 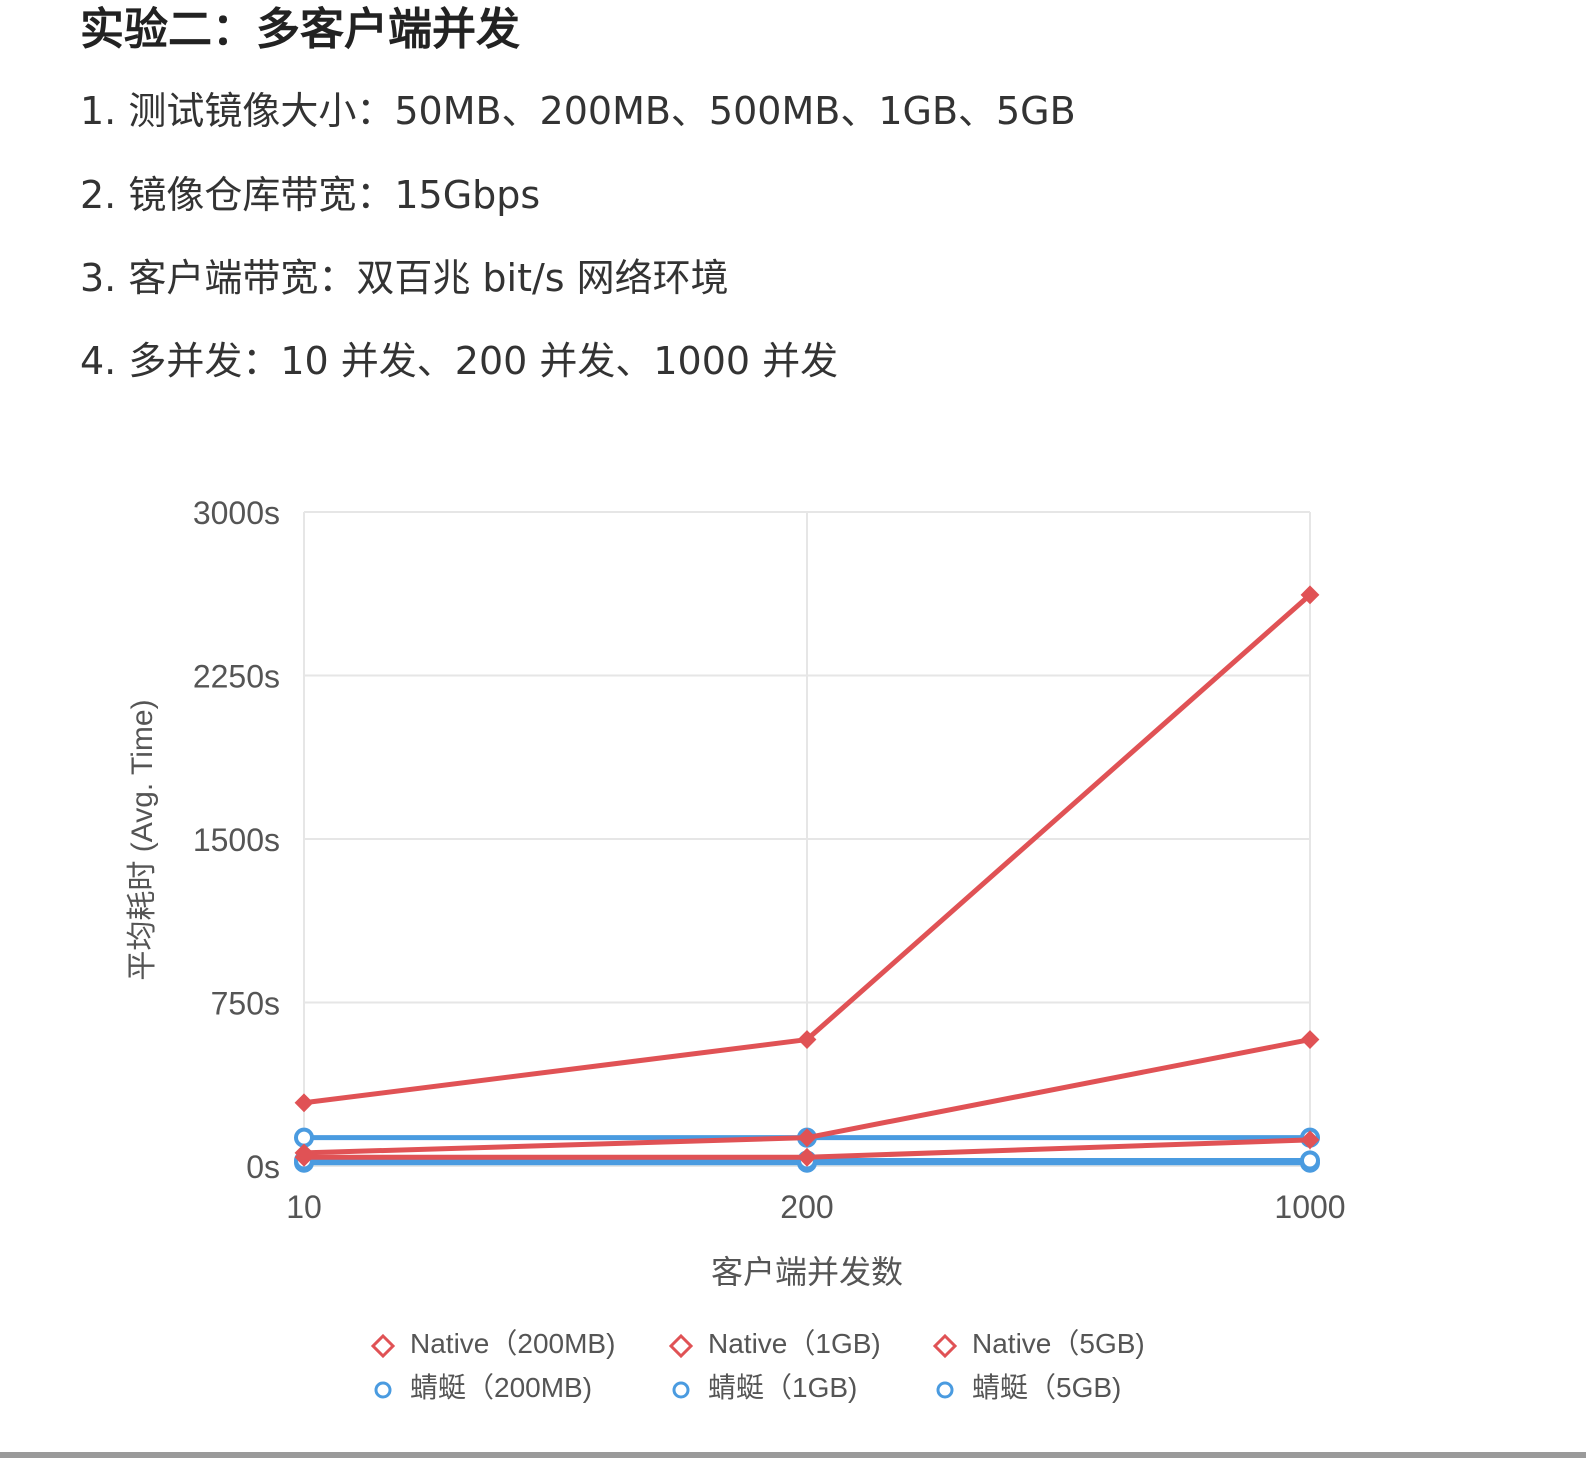 I want to click on y-axis-label: 平均耗时 (Avg. Time), so click(x=142, y=839).